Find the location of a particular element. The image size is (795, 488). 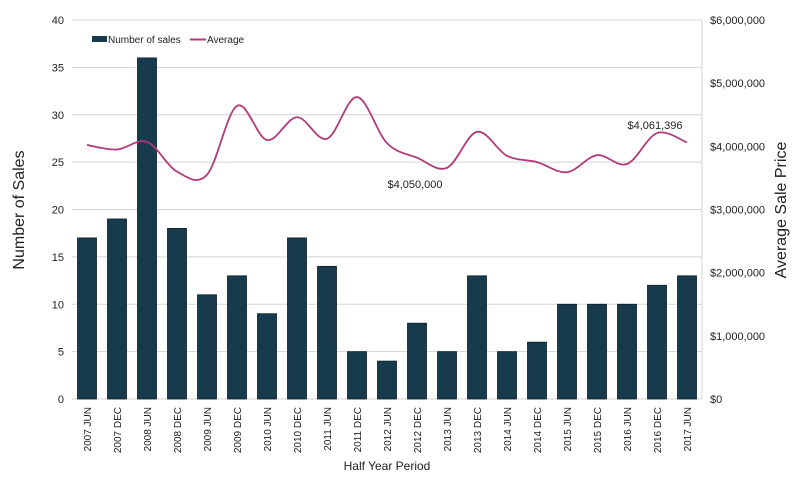

average-line-group is located at coordinates (387, 138).